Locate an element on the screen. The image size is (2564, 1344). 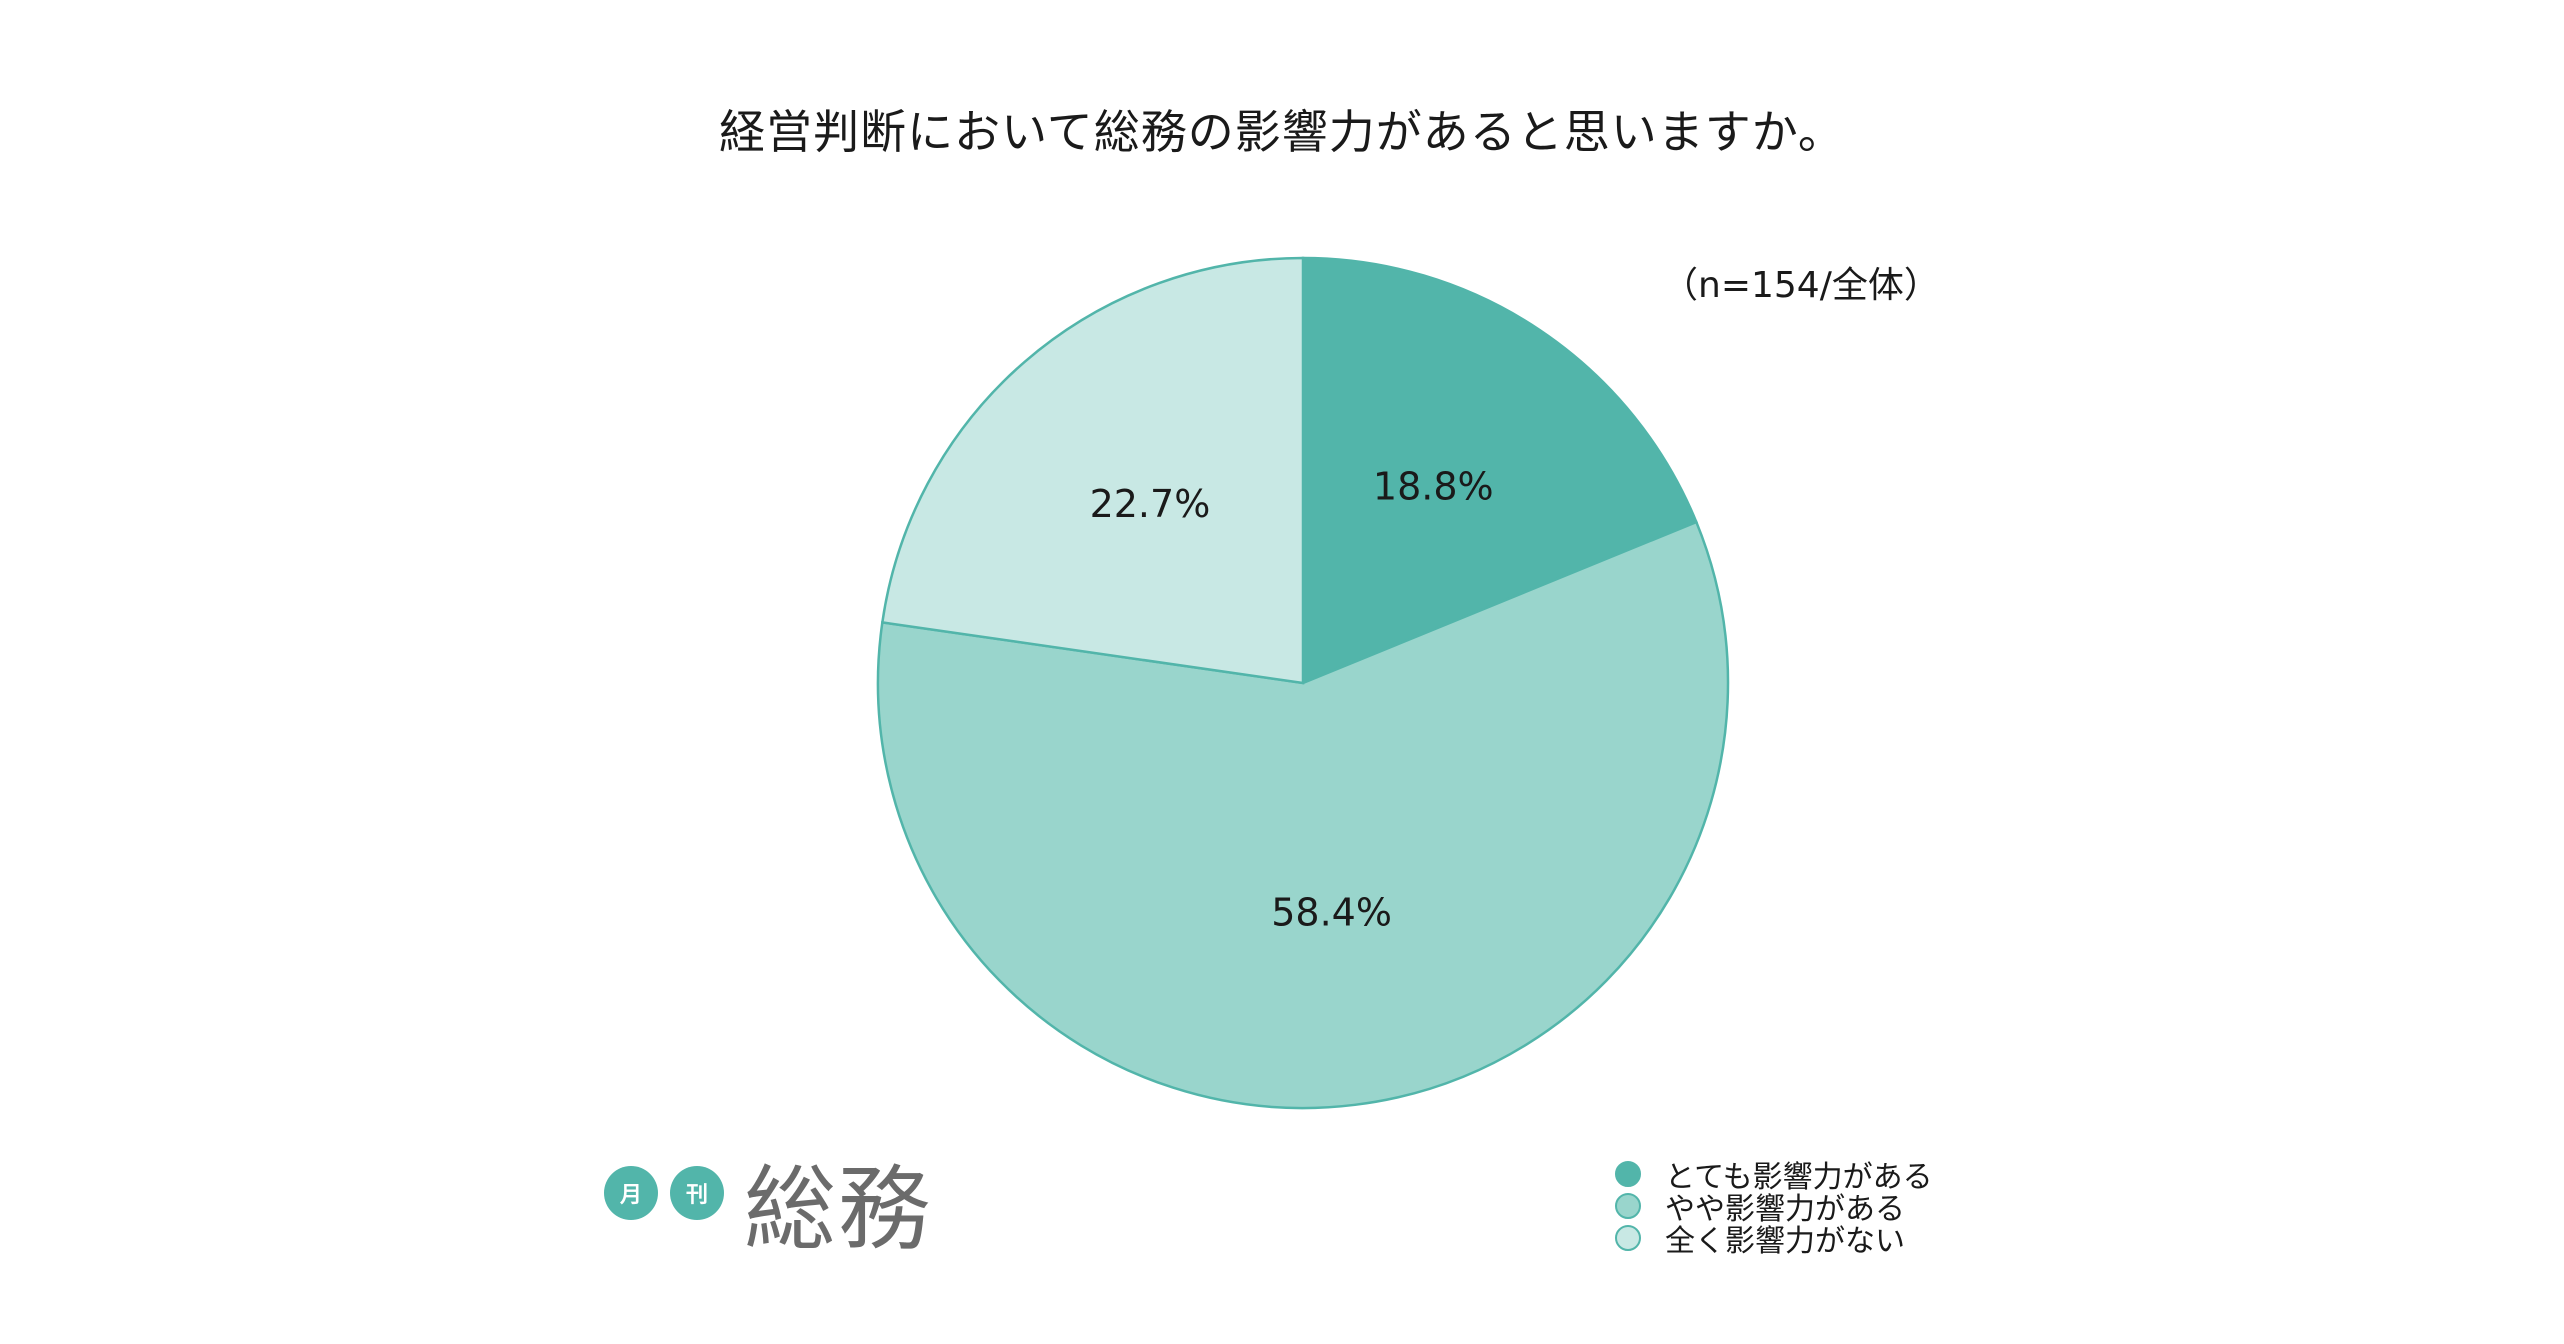
logo-wordmark: 総務 is located at coordinates (838, 1209).